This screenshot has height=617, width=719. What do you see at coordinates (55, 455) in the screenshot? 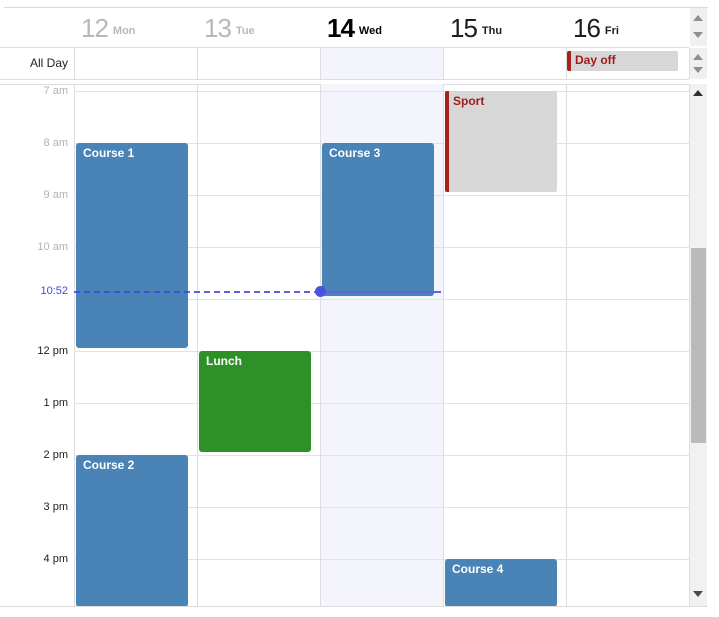
I see `time-label: 2 pm` at bounding box center [55, 455].